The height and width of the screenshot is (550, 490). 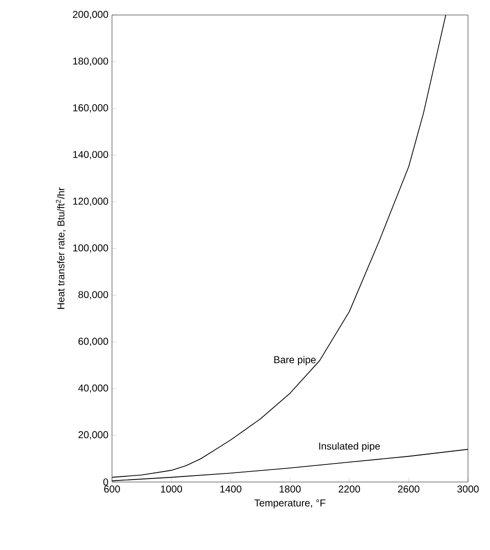 I want to click on y-tick-label: 180,000, so click(x=90, y=62).